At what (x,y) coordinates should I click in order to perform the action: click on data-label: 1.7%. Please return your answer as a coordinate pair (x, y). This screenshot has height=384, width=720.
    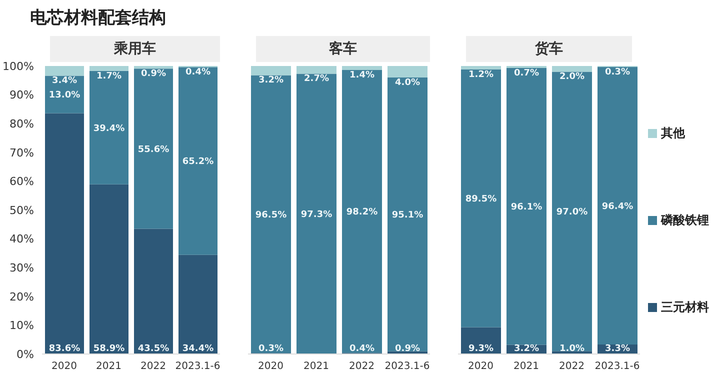
    Looking at the image, I should click on (109, 76).